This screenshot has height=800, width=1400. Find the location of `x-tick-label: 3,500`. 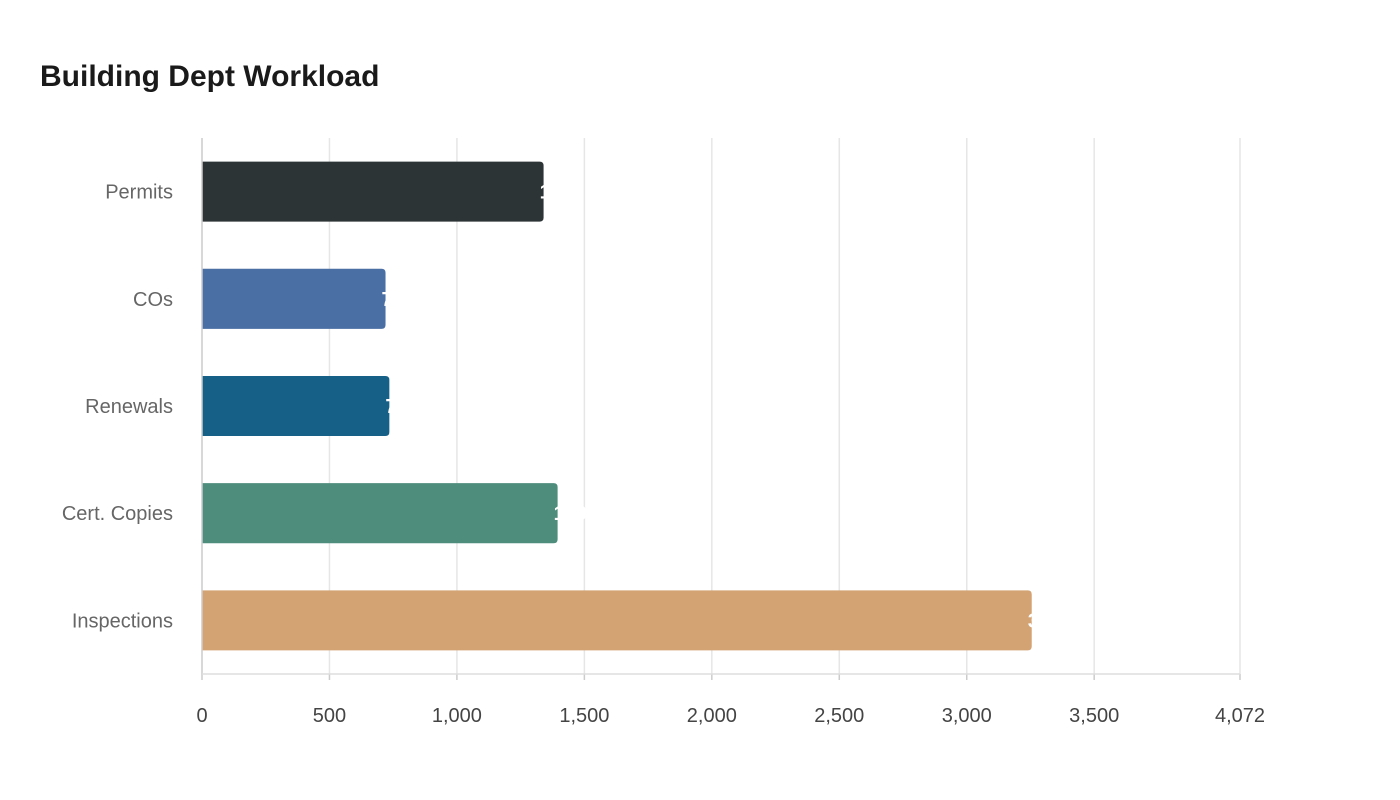

x-tick-label: 3,500 is located at coordinates (1094, 716).